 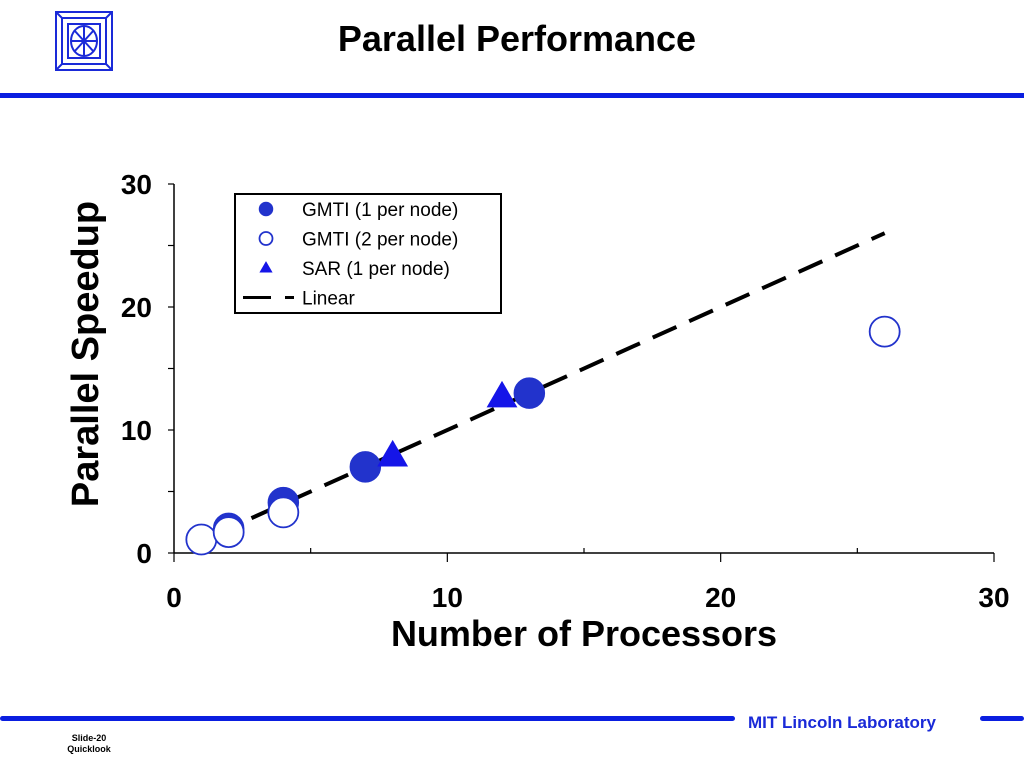 I want to click on x-tick-label: 10, so click(x=447, y=597).